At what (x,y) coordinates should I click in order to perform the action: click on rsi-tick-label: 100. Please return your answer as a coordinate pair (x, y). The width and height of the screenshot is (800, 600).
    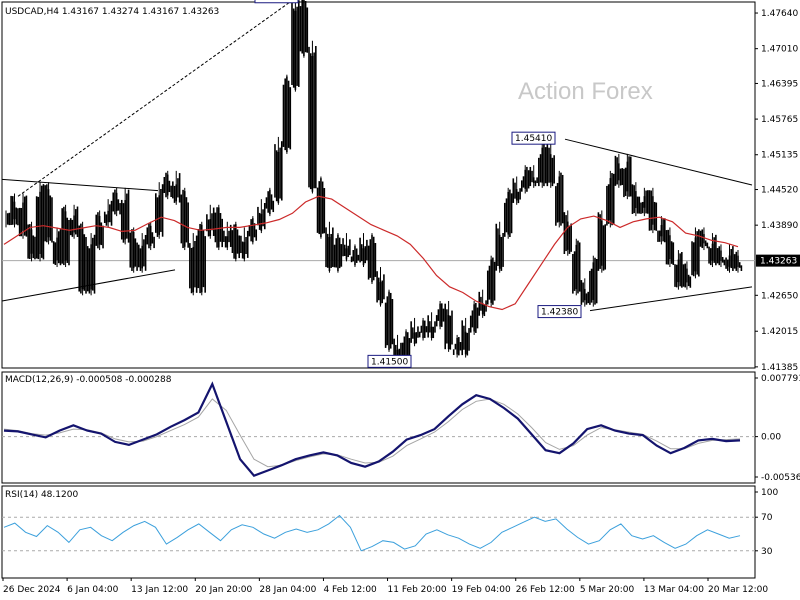
    Looking at the image, I should click on (769, 493).